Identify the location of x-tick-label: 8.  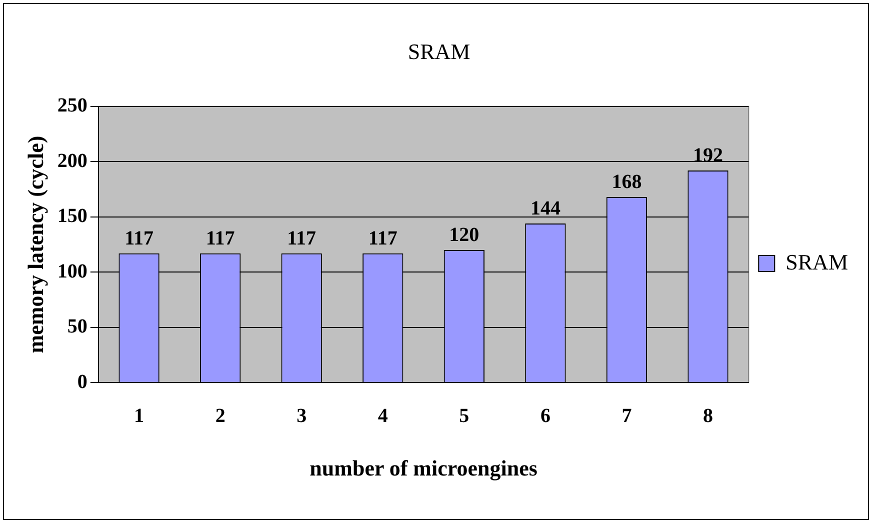
(708, 415).